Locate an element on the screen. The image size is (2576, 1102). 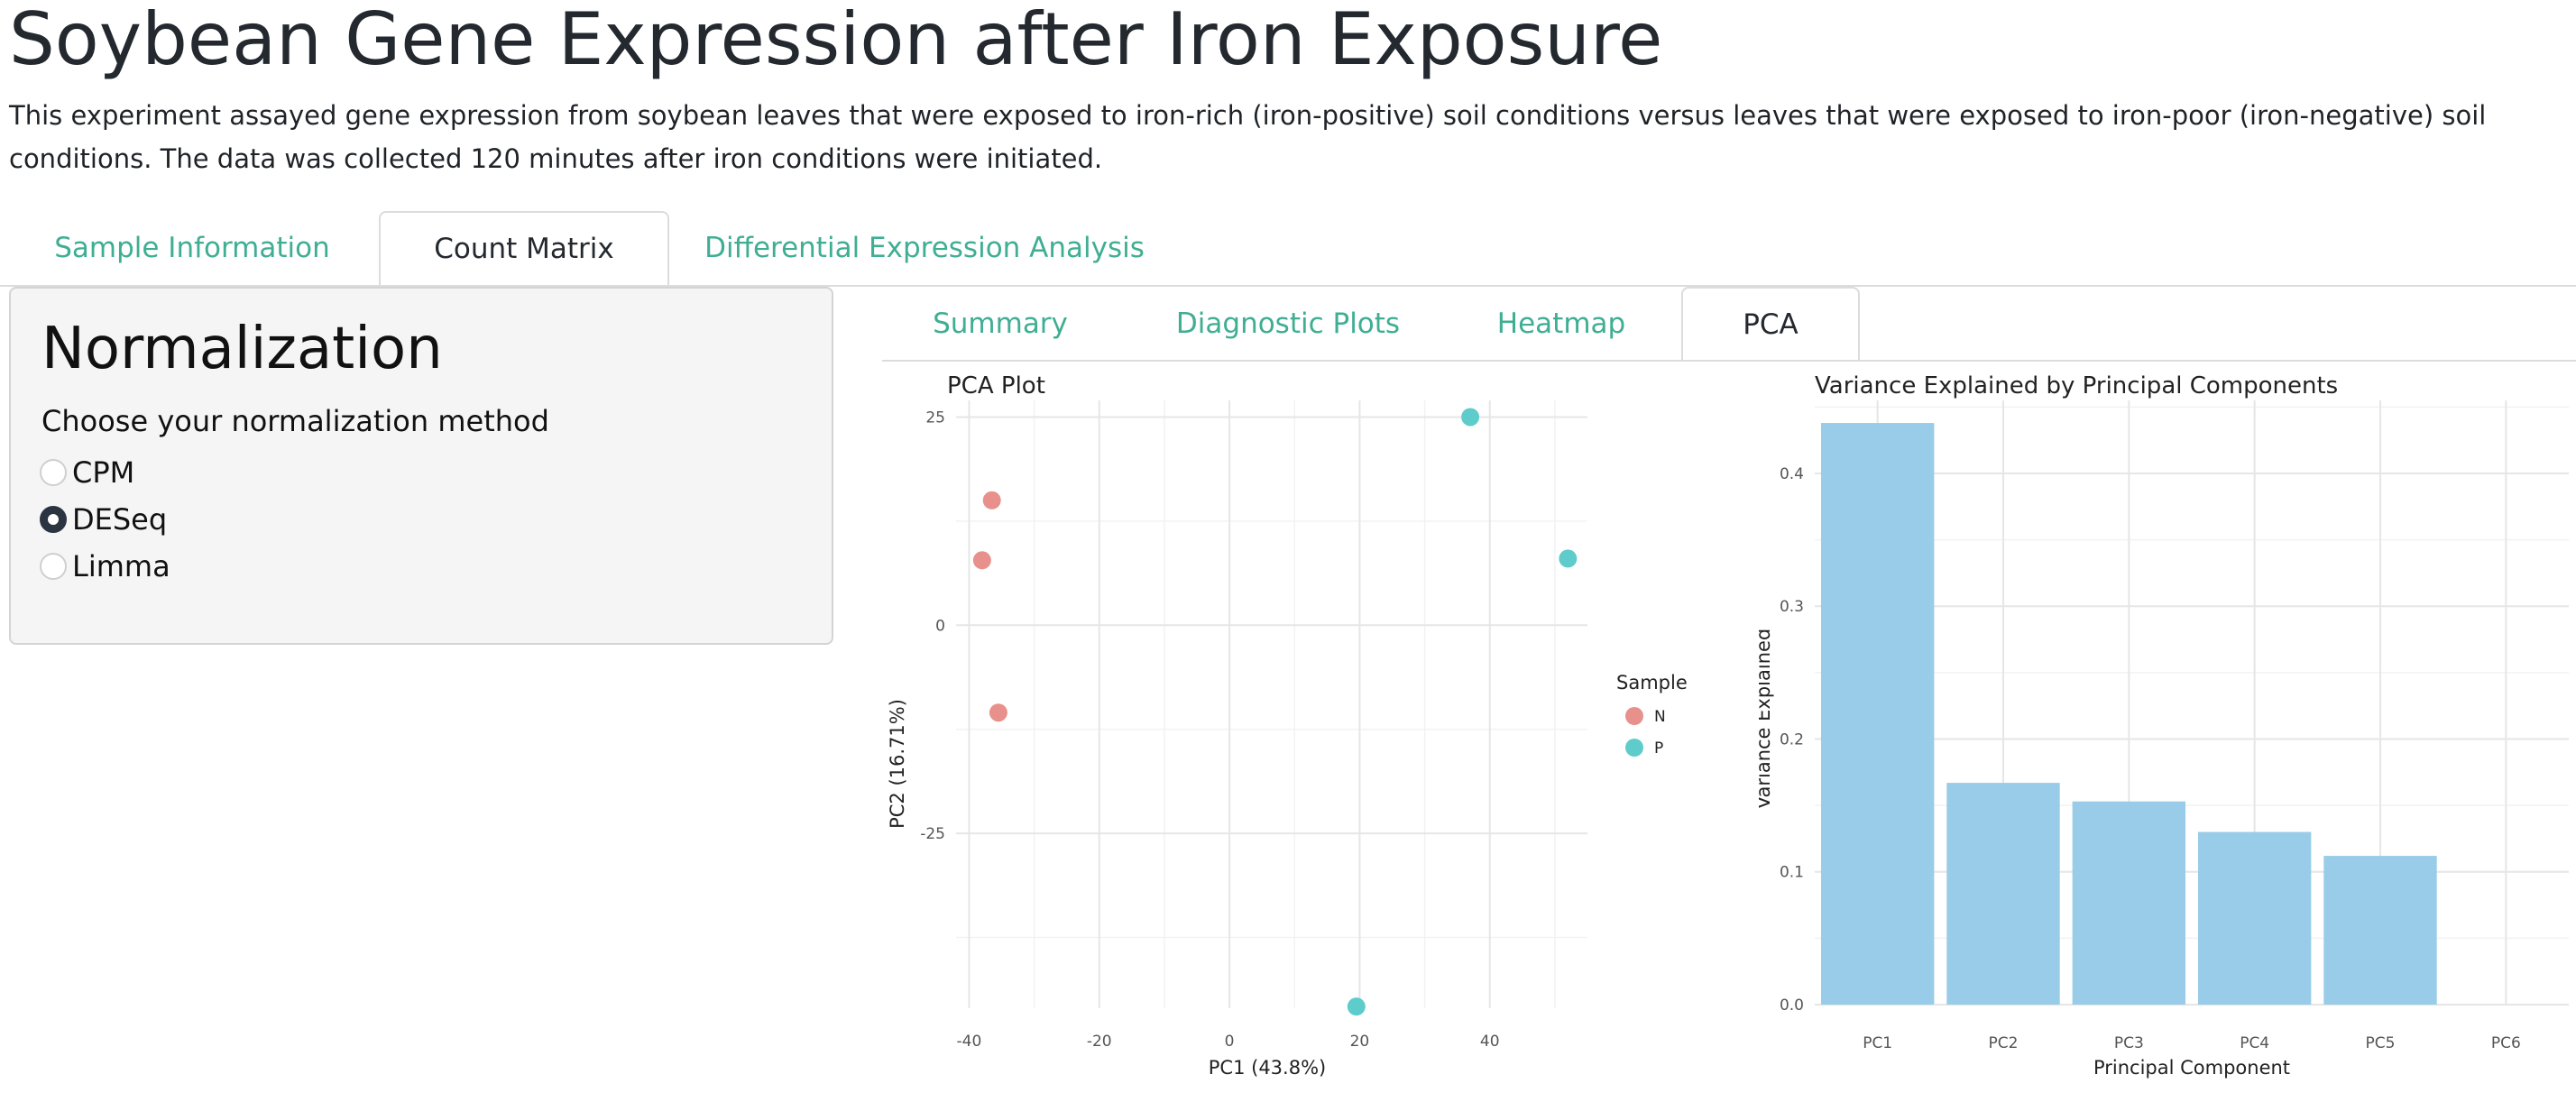
variance-x-tick-label: PC6 is located at coordinates (2506, 1043).